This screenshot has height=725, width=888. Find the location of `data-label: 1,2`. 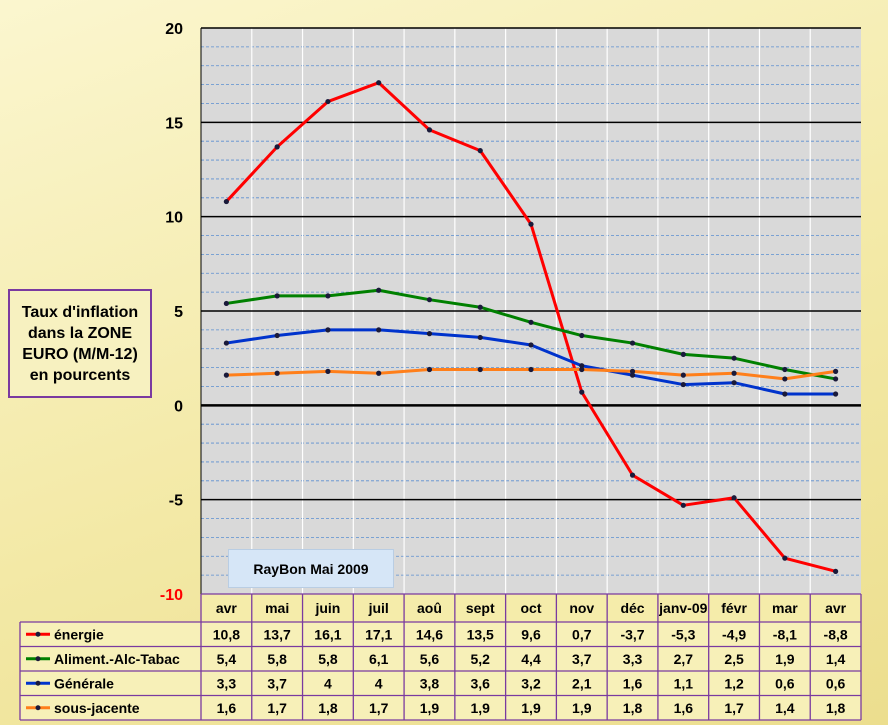

data-label: 1,2 is located at coordinates (734, 683).